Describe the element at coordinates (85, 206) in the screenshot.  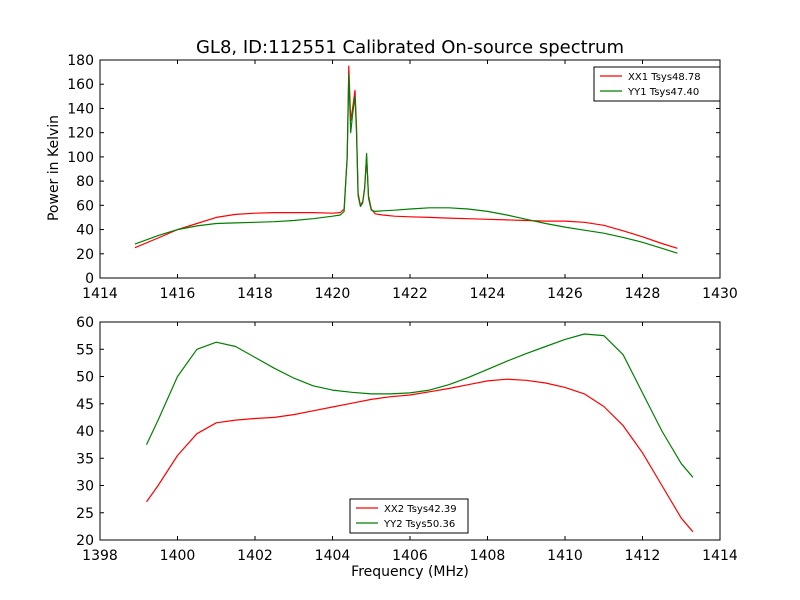
I see `top-y-tick-label: 60` at that location.